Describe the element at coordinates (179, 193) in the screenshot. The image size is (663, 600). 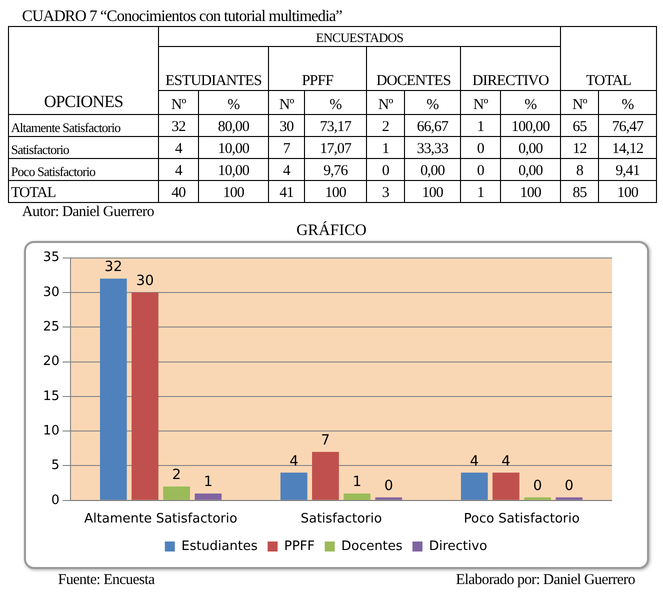
I see `text: 40` at that location.